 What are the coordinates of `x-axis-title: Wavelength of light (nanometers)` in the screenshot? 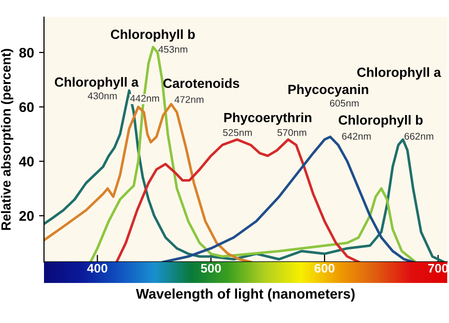 It's located at (245, 295).